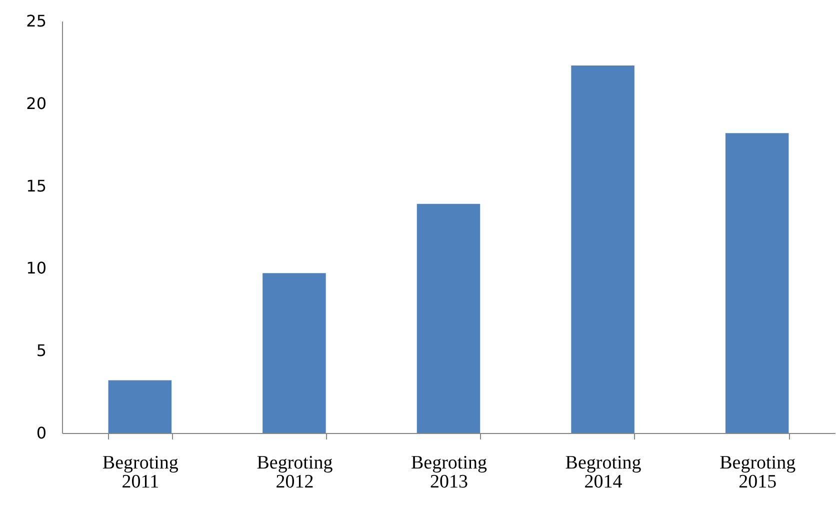  I want to click on x-tick-label: Begroting 2012, so click(295, 472).